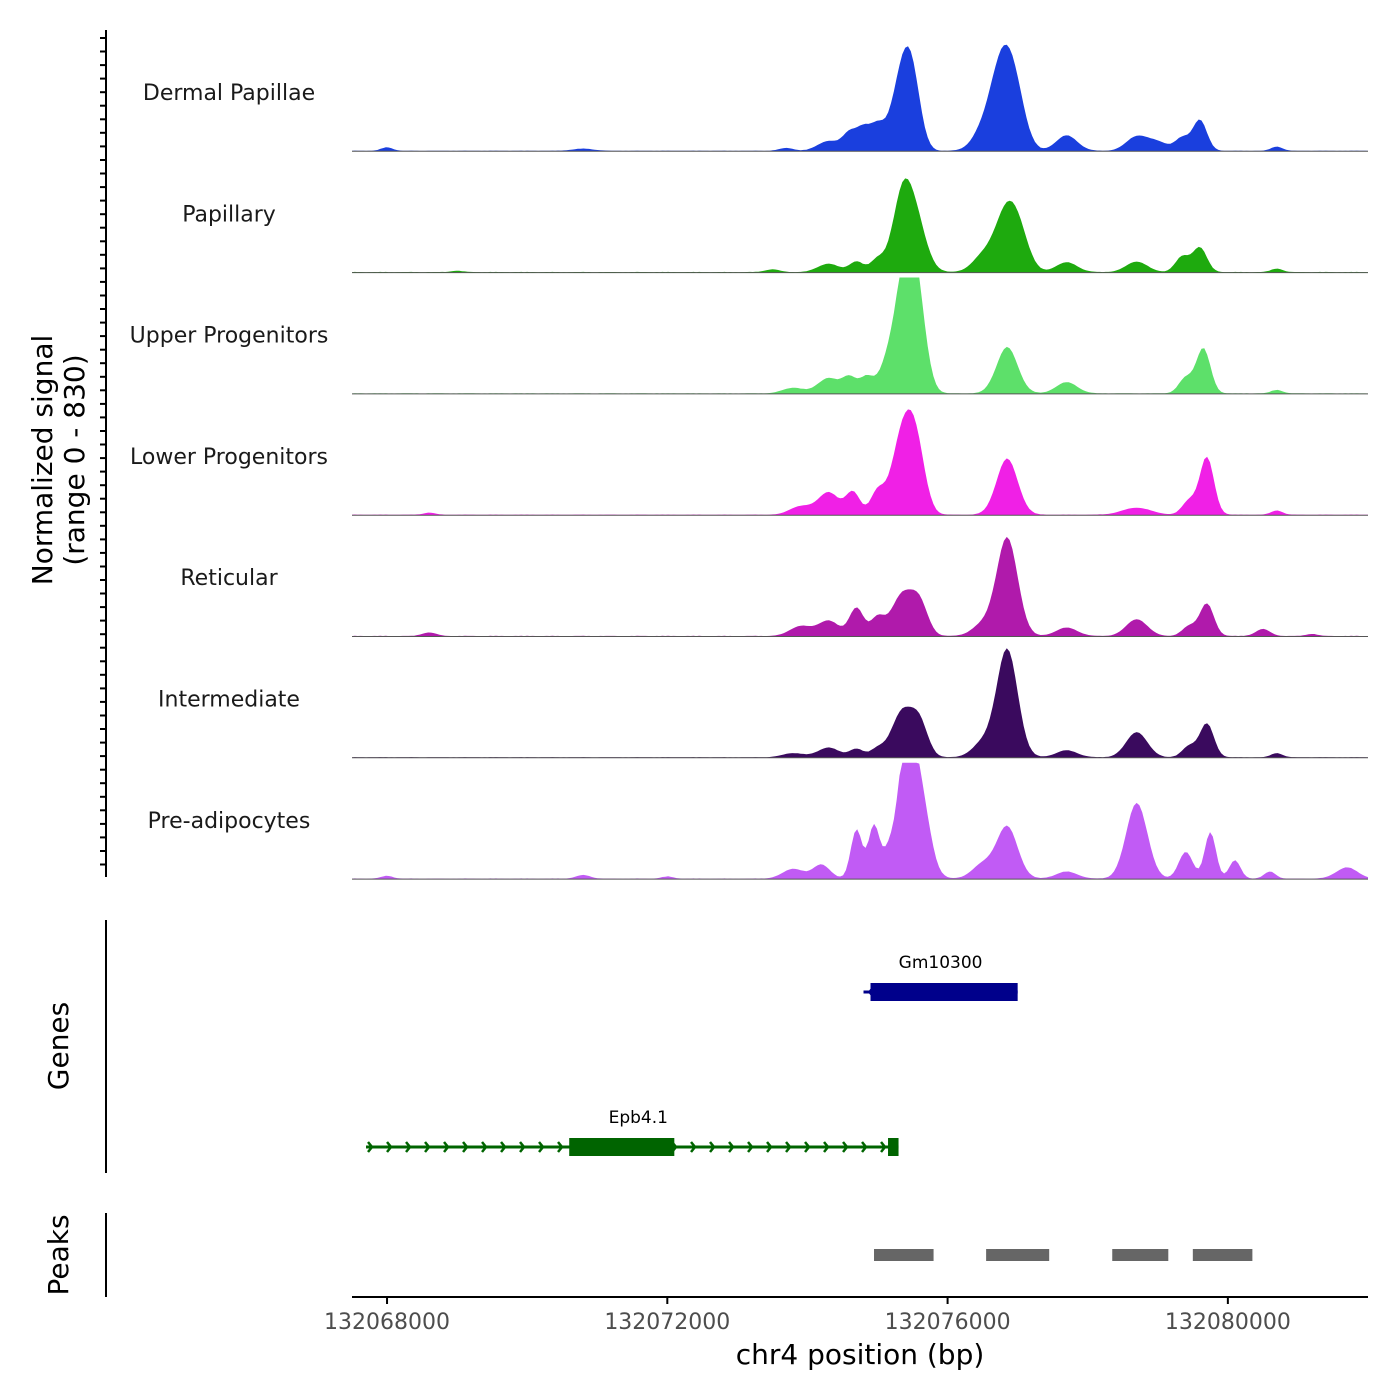  I want to click on x-axis-title: chr4 position (bp), so click(860, 1354).